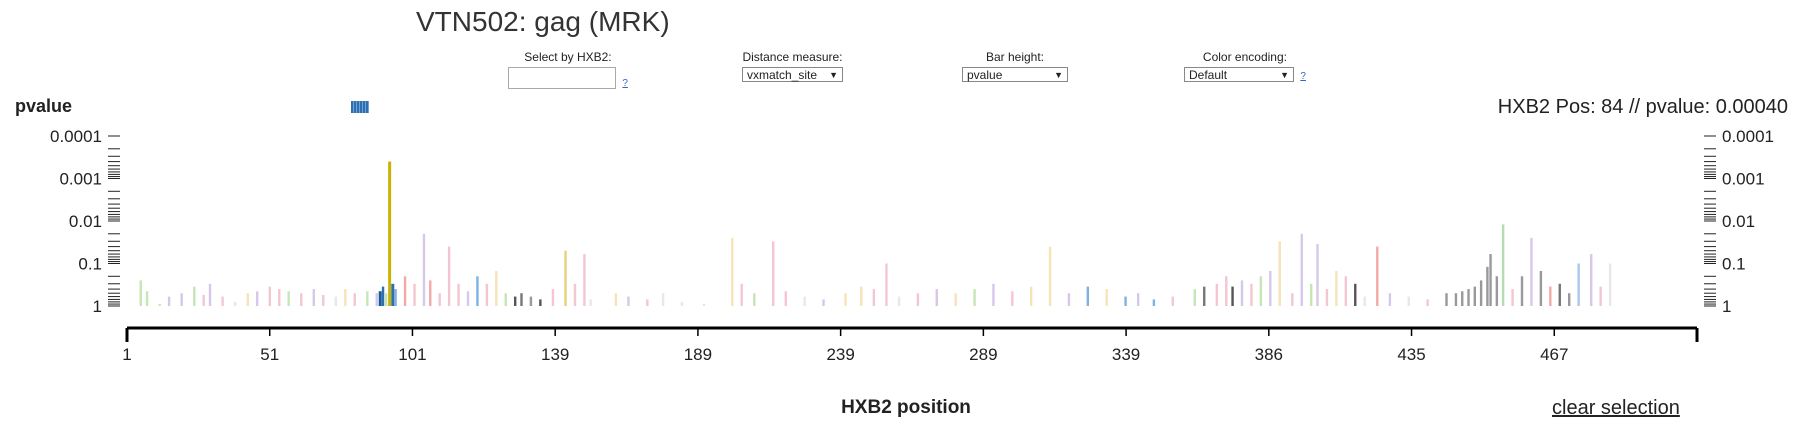  What do you see at coordinates (44, 106) in the screenshot?
I see `y-axis-title: pvalue` at bounding box center [44, 106].